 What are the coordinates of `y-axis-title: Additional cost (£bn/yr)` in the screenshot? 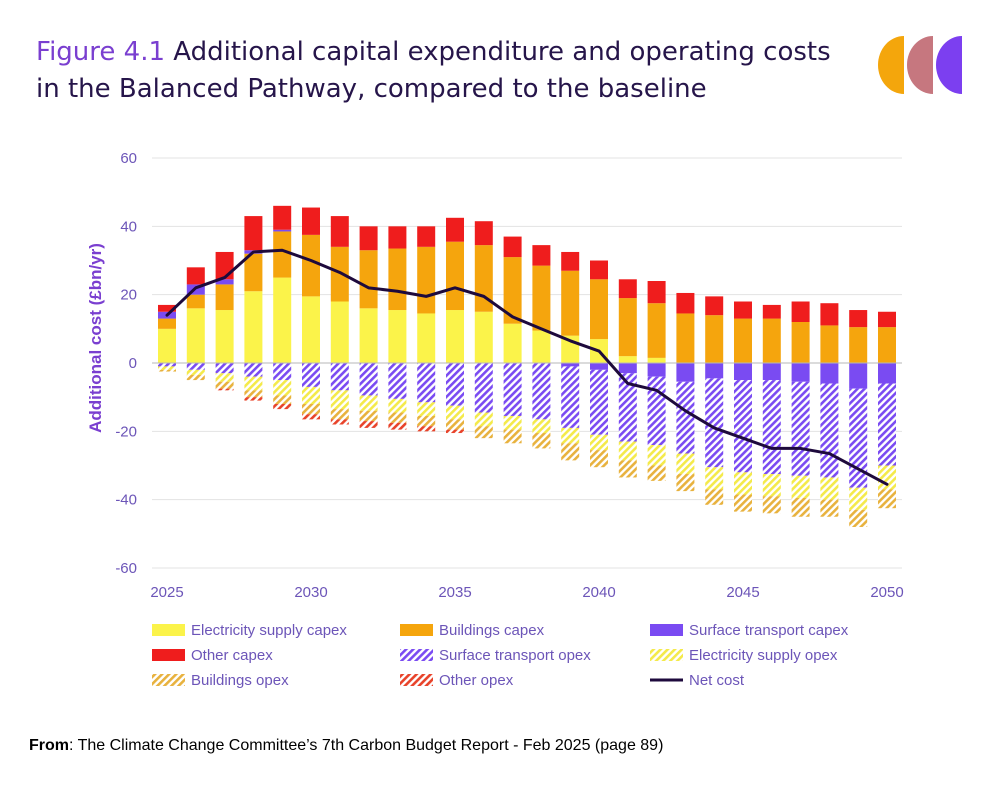 It's located at (95, 338).